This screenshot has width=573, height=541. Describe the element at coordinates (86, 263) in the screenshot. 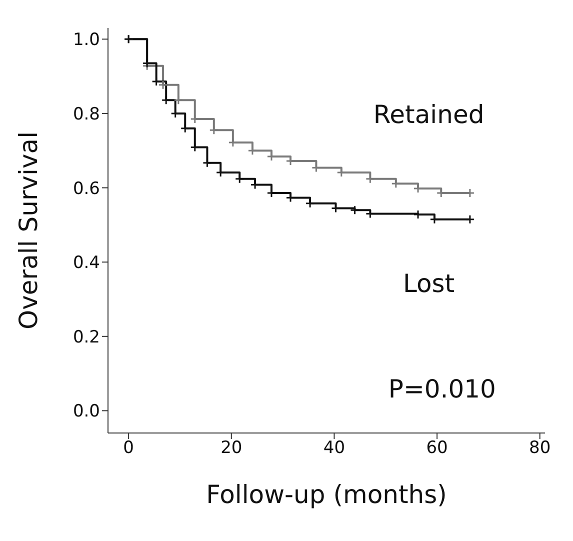

I see `y-tick-label: 0.4` at that location.